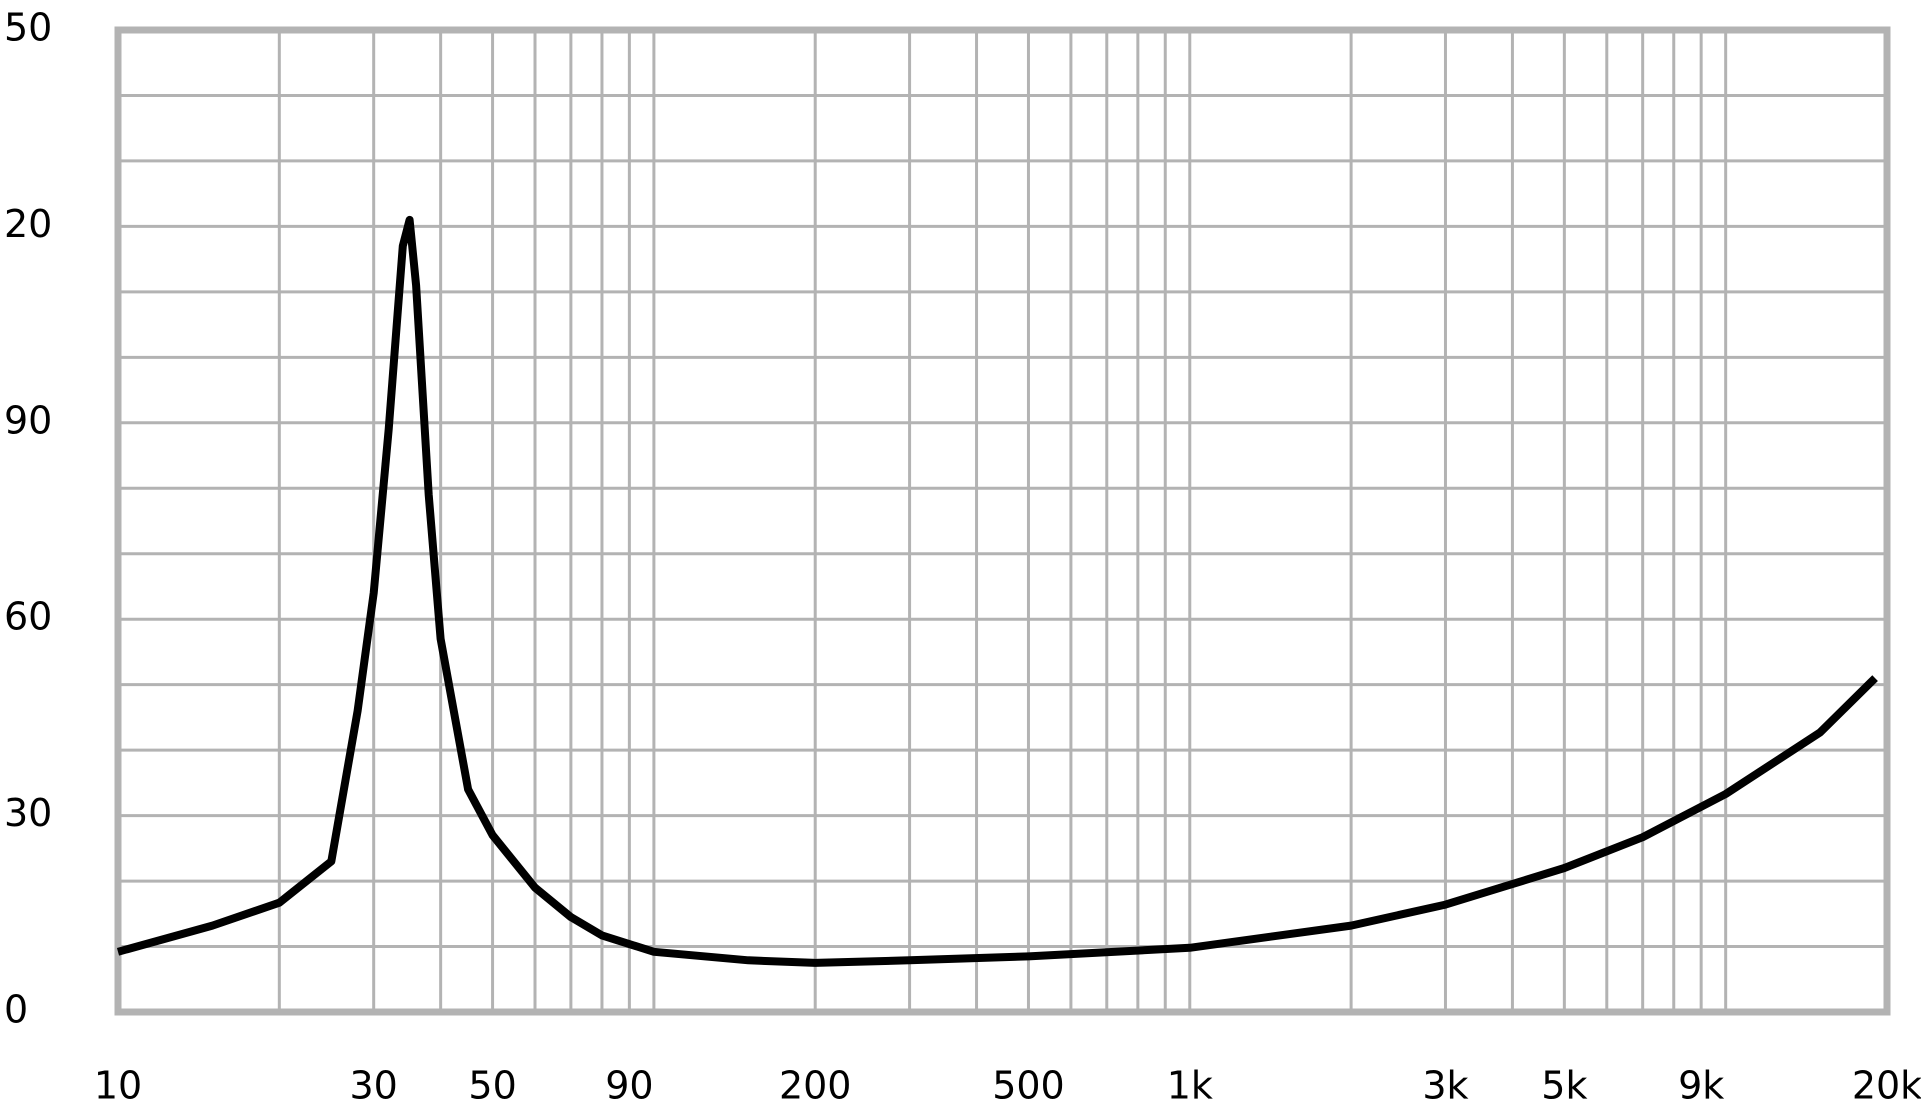  Describe the element at coordinates (629, 1086) in the screenshot. I see `x-tick-label: 90` at that location.